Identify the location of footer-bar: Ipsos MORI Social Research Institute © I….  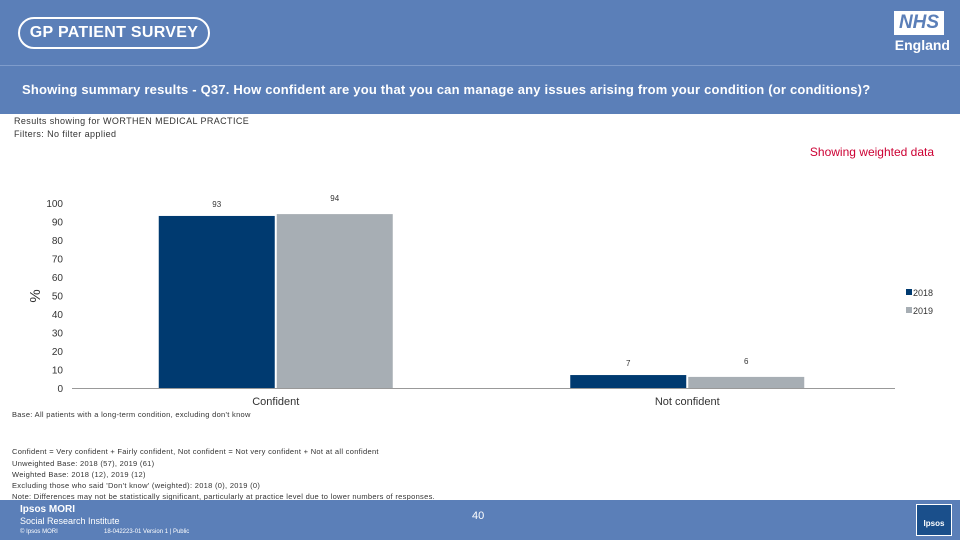
(480, 520).